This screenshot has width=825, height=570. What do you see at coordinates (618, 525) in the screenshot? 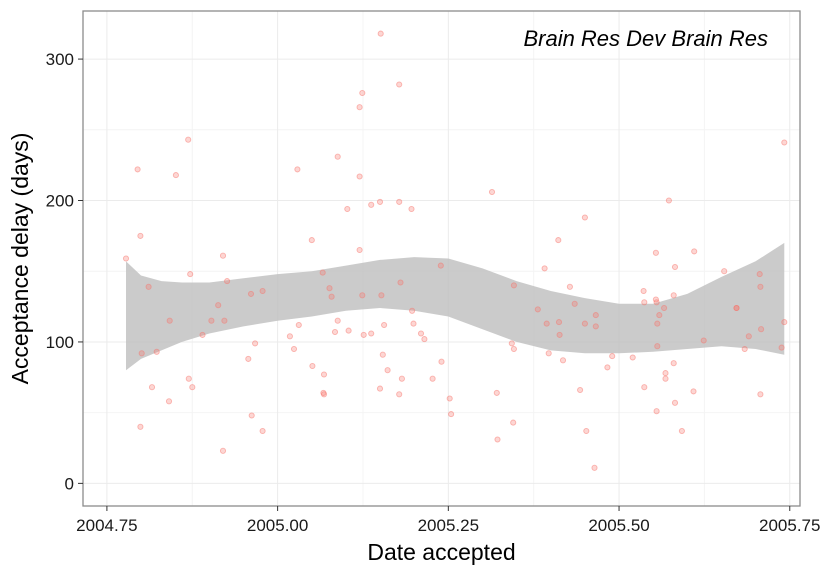
I see `x-tick-label: 2005.50` at bounding box center [618, 525].